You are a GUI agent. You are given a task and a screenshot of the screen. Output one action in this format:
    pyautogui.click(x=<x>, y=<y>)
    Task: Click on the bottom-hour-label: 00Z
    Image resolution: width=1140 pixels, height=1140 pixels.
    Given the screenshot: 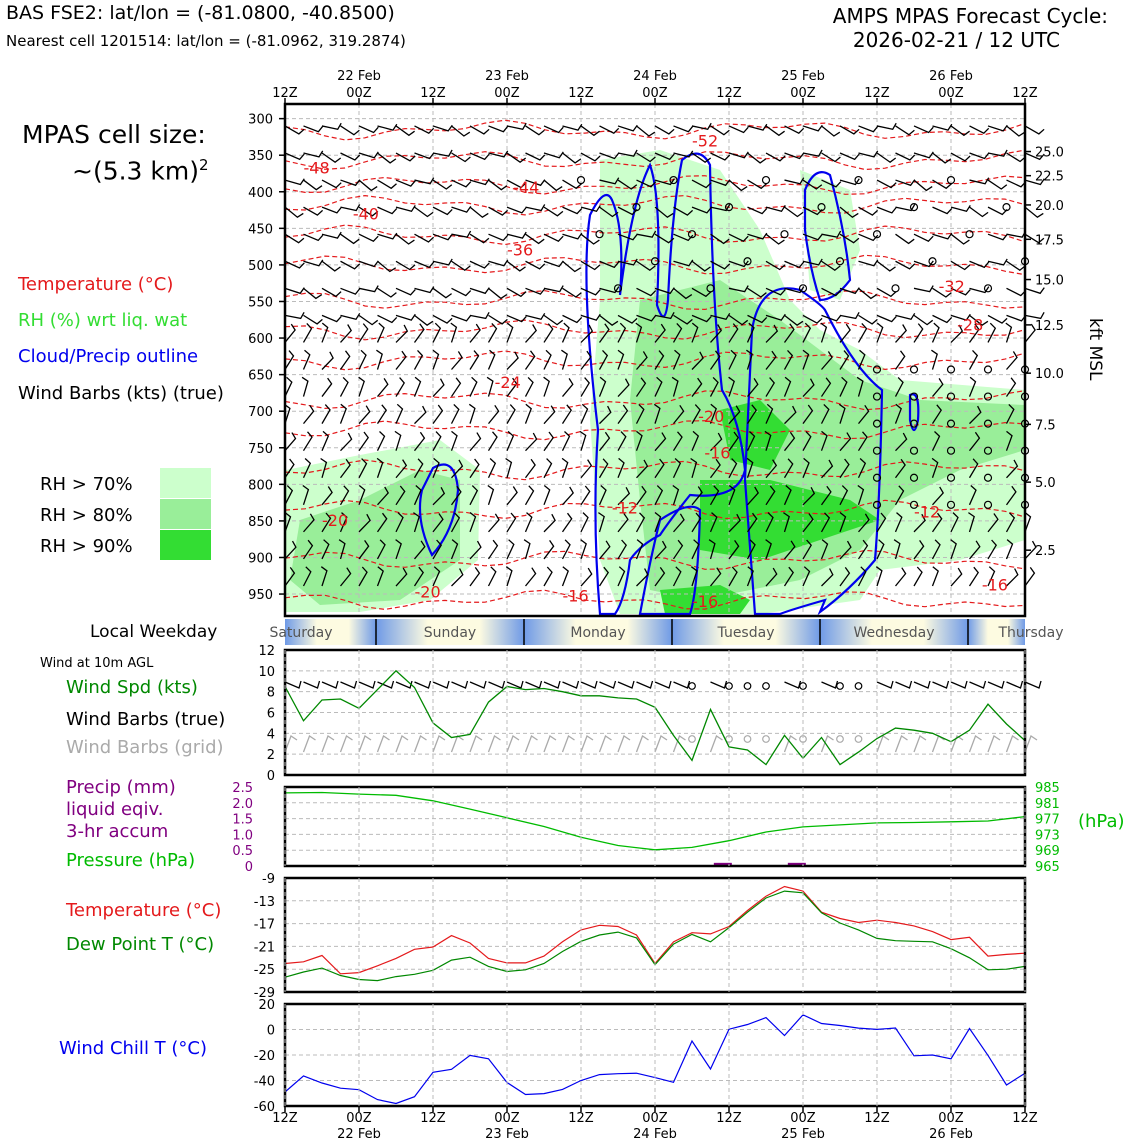 What is the action you would take?
    pyautogui.click(x=507, y=1118)
    